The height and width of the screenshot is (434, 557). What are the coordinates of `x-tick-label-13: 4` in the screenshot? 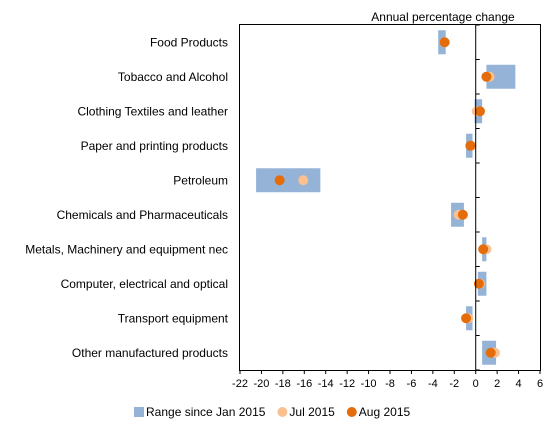 It's located at (519, 384).